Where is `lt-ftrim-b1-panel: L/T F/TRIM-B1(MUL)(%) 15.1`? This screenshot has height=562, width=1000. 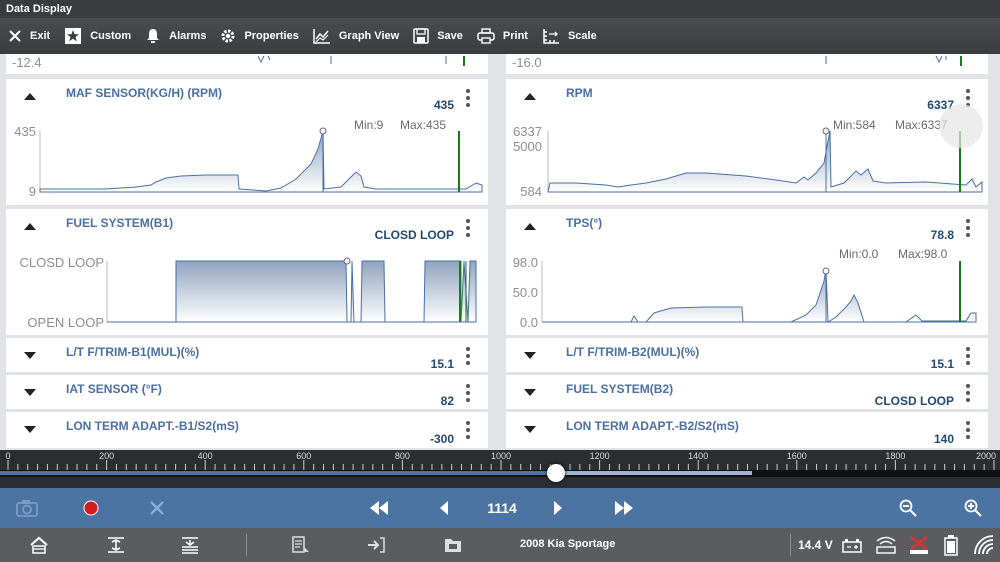
lt-ftrim-b1-panel: L/T F/TRIM-B1(MUL)(%) 15.1 is located at coordinates (247, 355).